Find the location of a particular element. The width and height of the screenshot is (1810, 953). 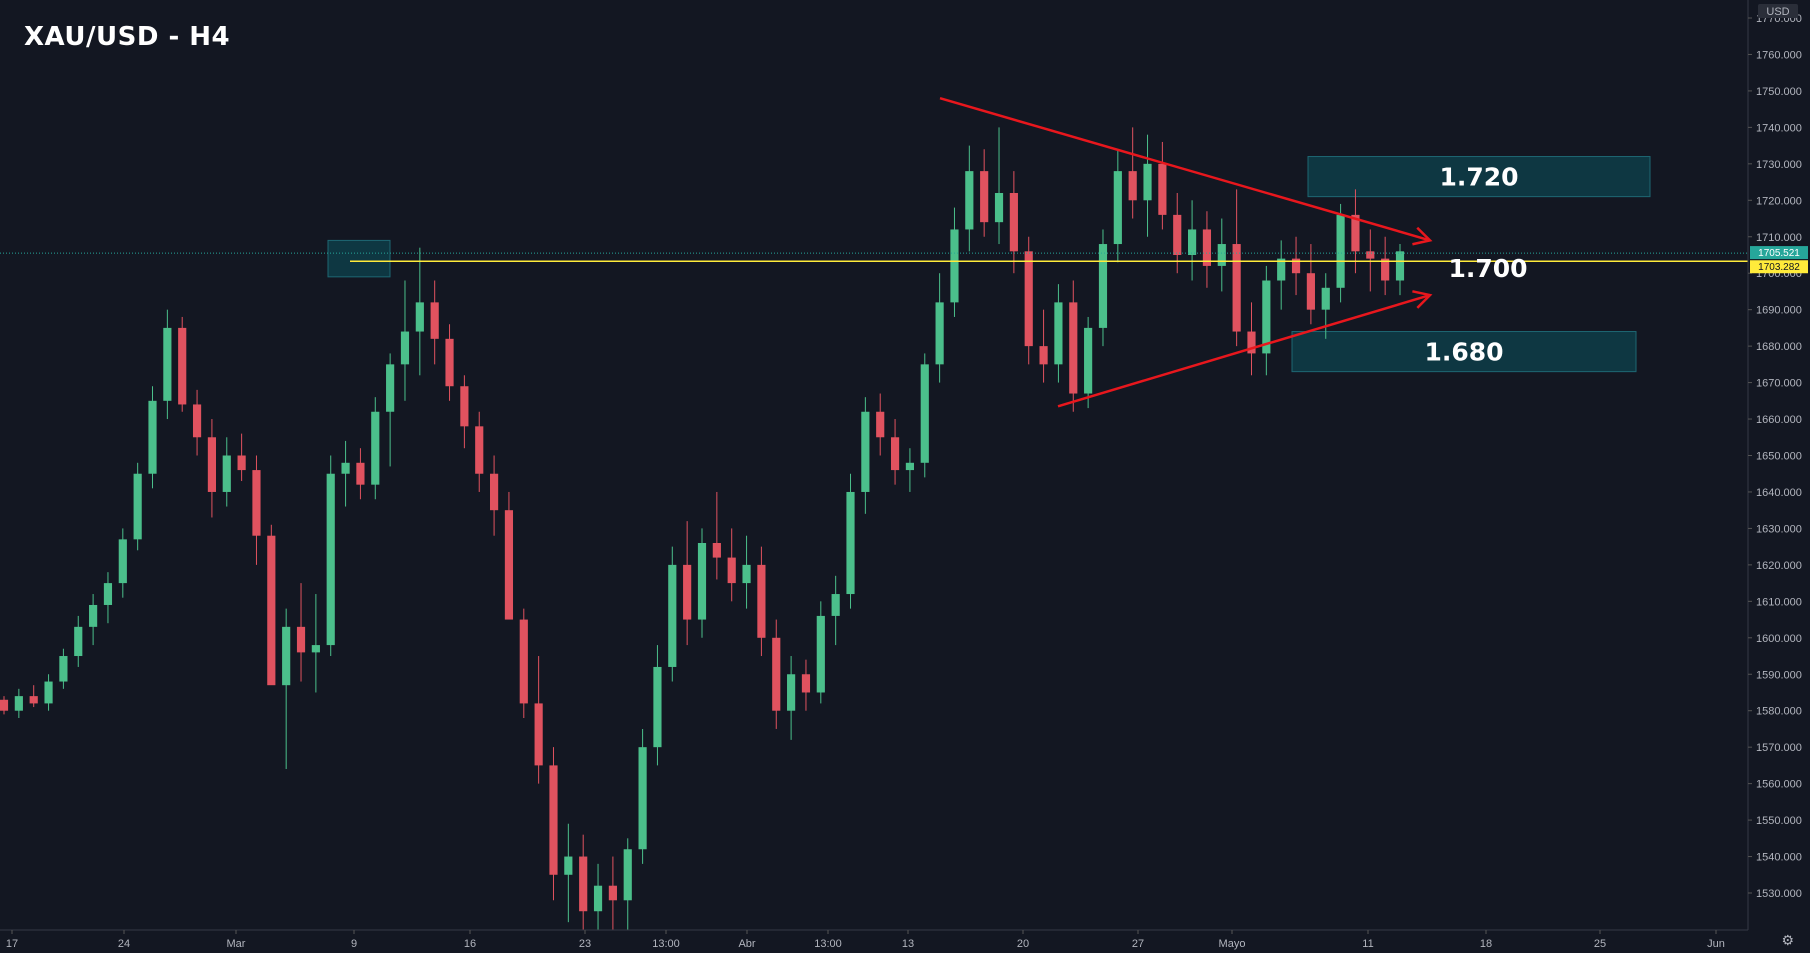

time-tick-label: 11 is located at coordinates (1367, 944).